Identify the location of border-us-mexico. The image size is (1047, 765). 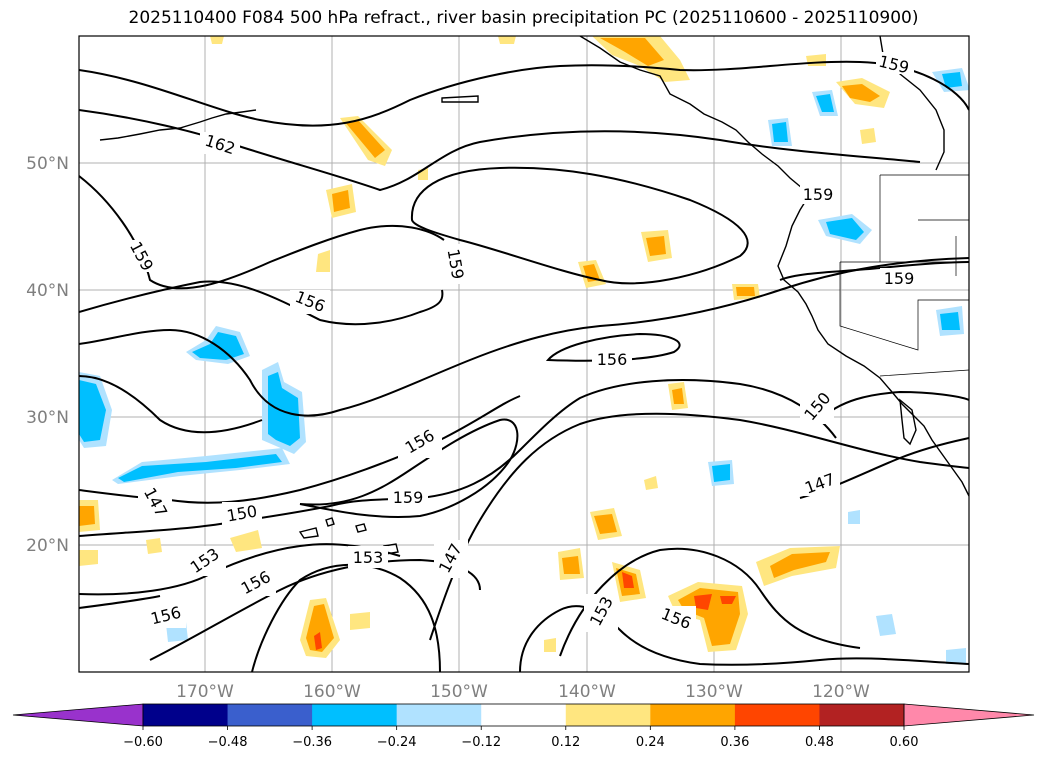
(924, 373).